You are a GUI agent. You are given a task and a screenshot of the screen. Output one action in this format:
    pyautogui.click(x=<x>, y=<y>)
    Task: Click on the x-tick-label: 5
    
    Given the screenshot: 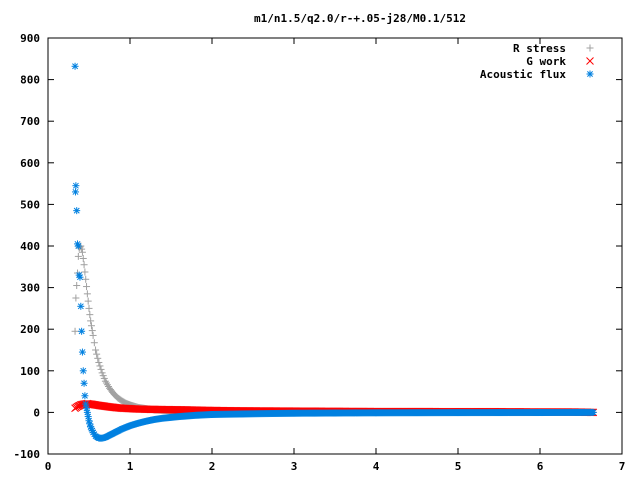 What is the action you would take?
    pyautogui.click(x=458, y=466)
    